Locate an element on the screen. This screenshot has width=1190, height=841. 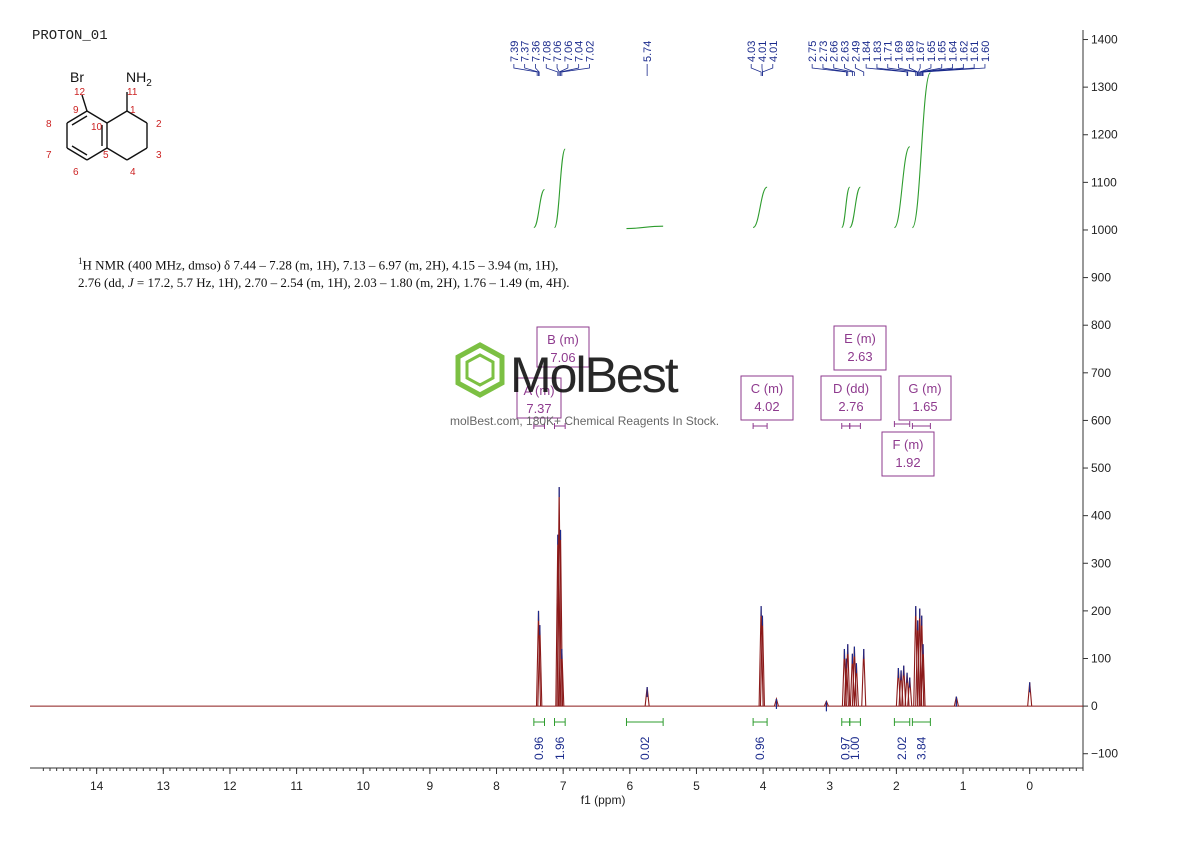
atom-number: 8 is located at coordinates (49, 124).